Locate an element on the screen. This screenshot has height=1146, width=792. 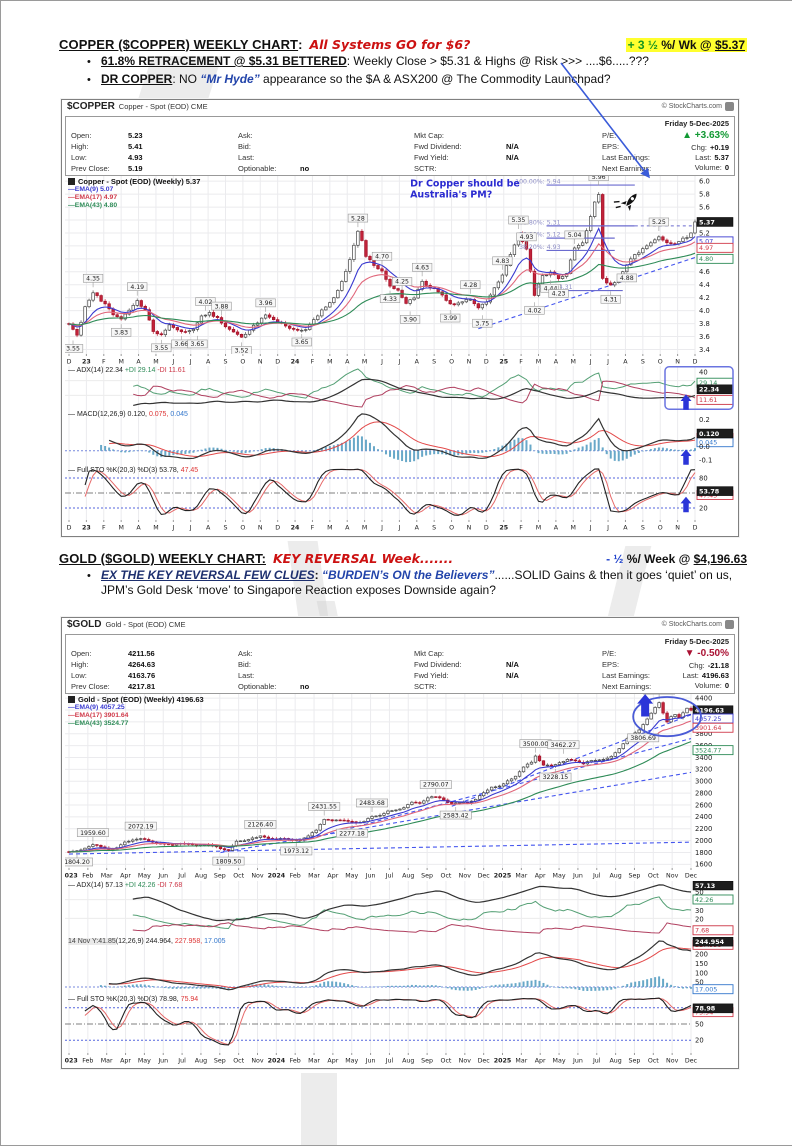
gold-badge-pct: - ½ is located at coordinates (614, 559).